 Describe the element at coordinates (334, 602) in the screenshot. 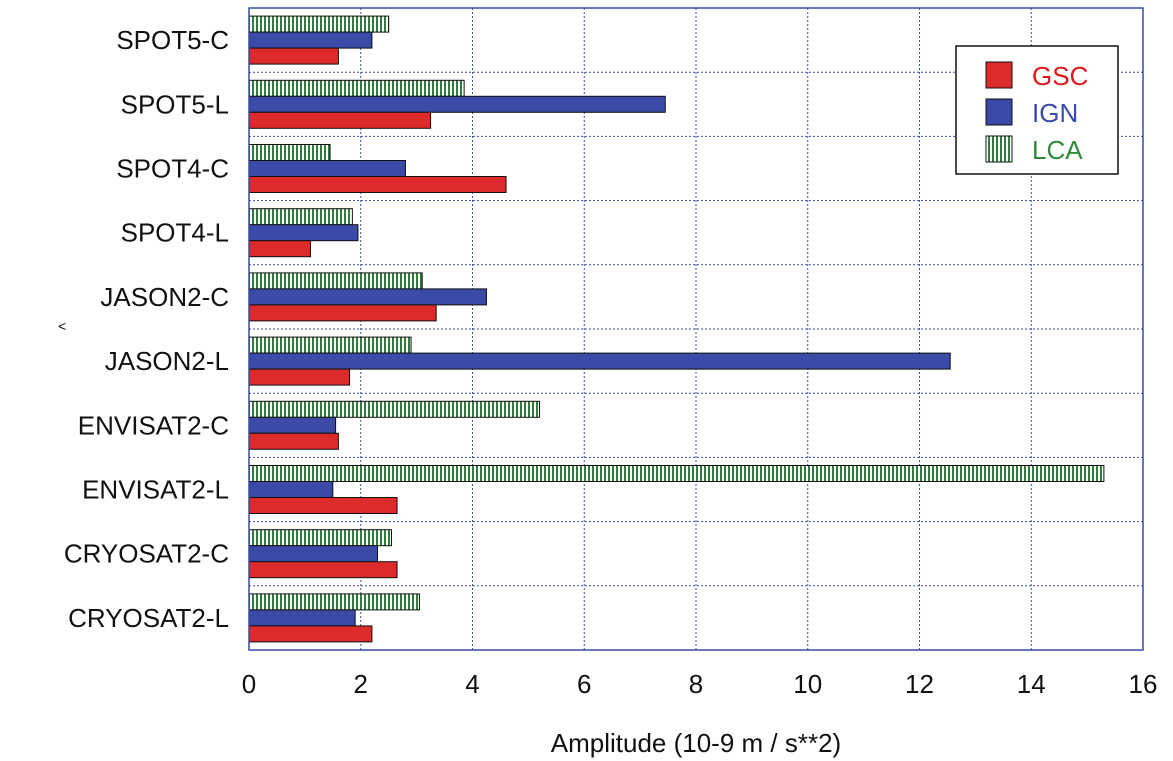

I see `bar-lca-cryosat2-l` at that location.